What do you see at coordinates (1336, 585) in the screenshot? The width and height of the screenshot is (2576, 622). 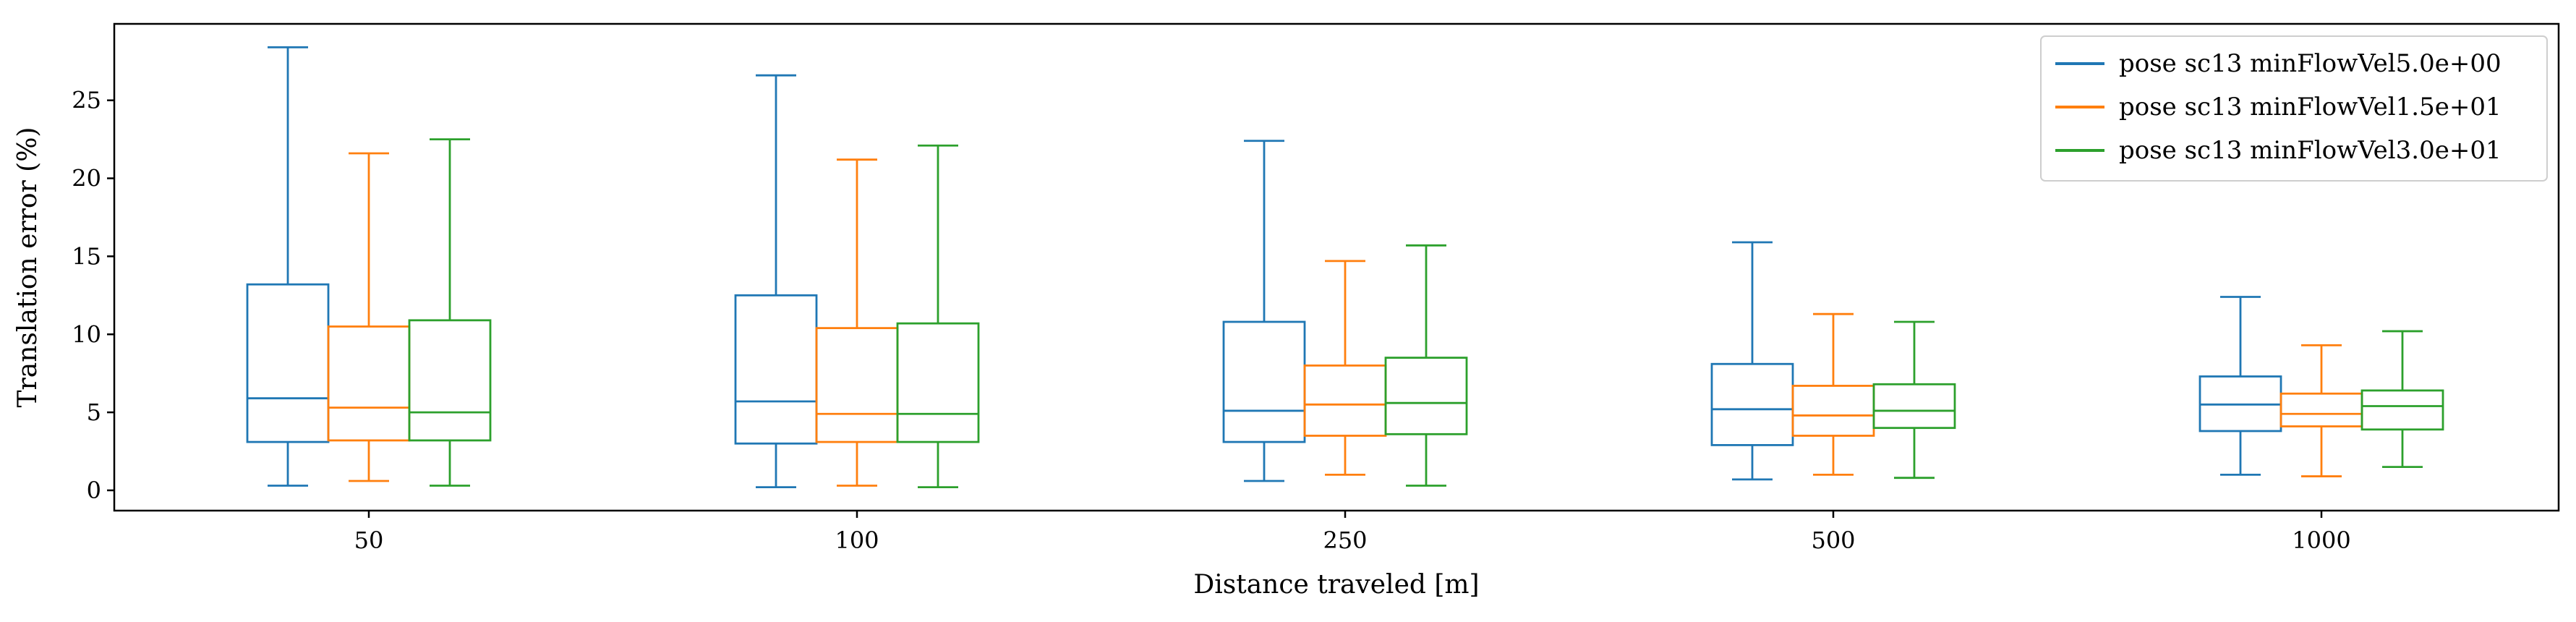 I see `x-axis-label: Distance traveled [m]` at bounding box center [1336, 585].